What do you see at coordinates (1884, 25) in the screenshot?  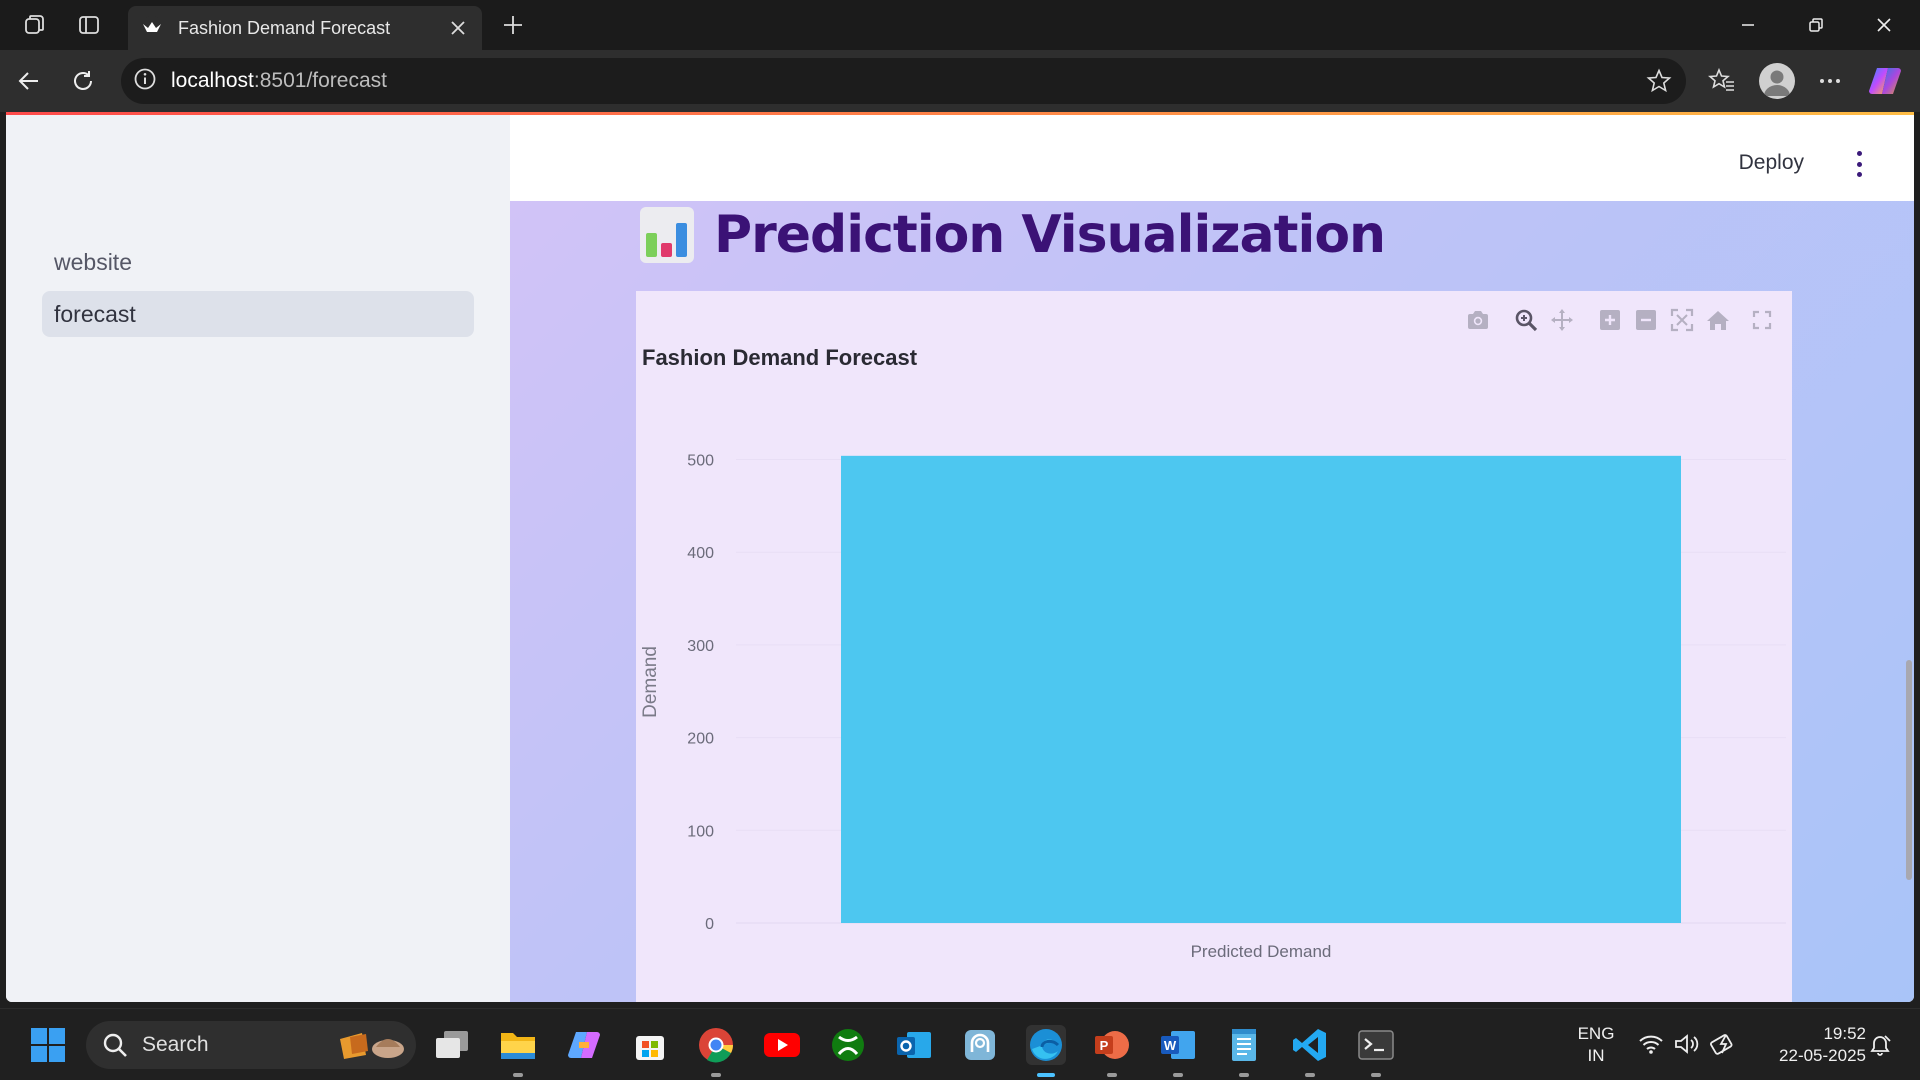 I see `close-window-icon` at bounding box center [1884, 25].